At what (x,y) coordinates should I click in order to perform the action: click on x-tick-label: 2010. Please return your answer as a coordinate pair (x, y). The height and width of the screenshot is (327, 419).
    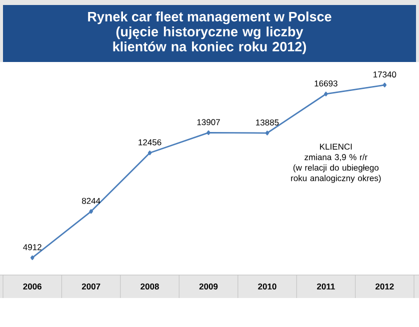
    Looking at the image, I should click on (267, 287).